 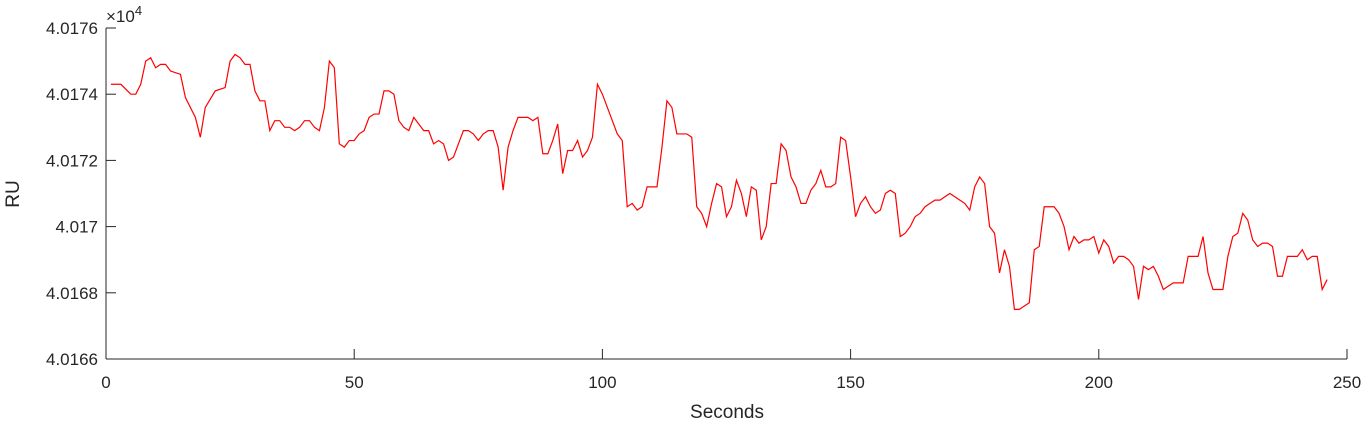 What do you see at coordinates (13, 193) in the screenshot?
I see `y-axis-label: RU` at bounding box center [13, 193].